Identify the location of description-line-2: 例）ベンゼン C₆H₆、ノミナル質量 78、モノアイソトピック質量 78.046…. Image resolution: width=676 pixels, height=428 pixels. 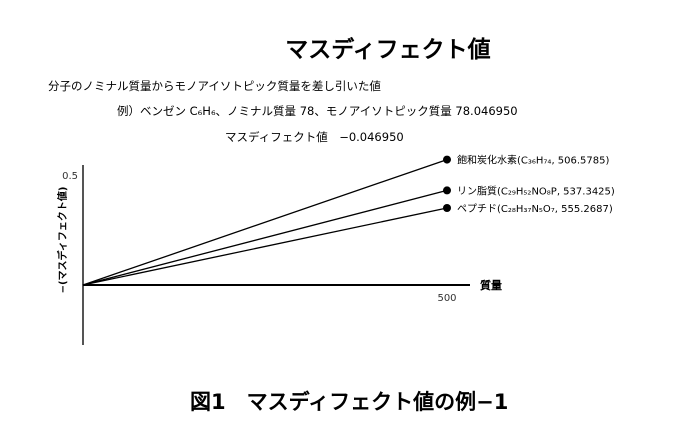
(317, 111).